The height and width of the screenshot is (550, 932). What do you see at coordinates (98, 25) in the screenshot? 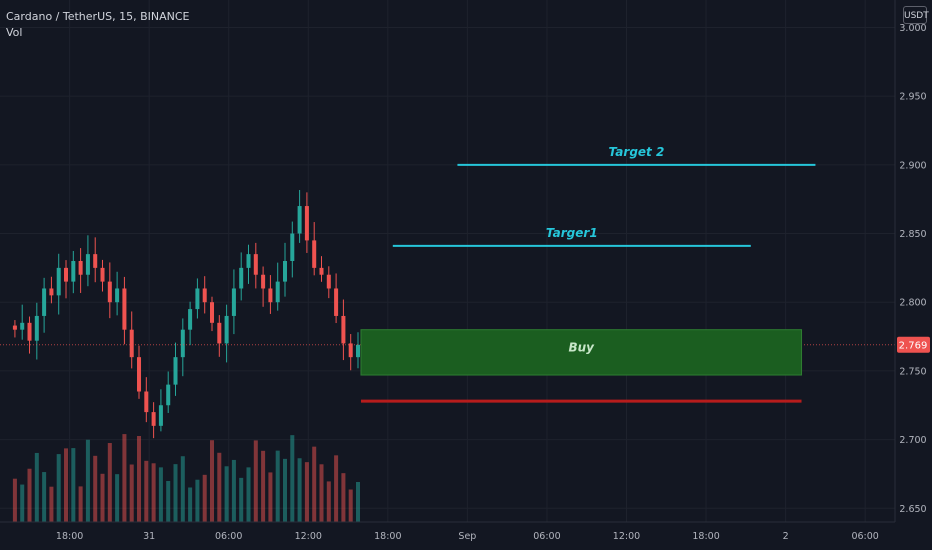
I see `chart-legend: Cardano / TetherUS, 15, BINANCE Vol` at bounding box center [98, 25].